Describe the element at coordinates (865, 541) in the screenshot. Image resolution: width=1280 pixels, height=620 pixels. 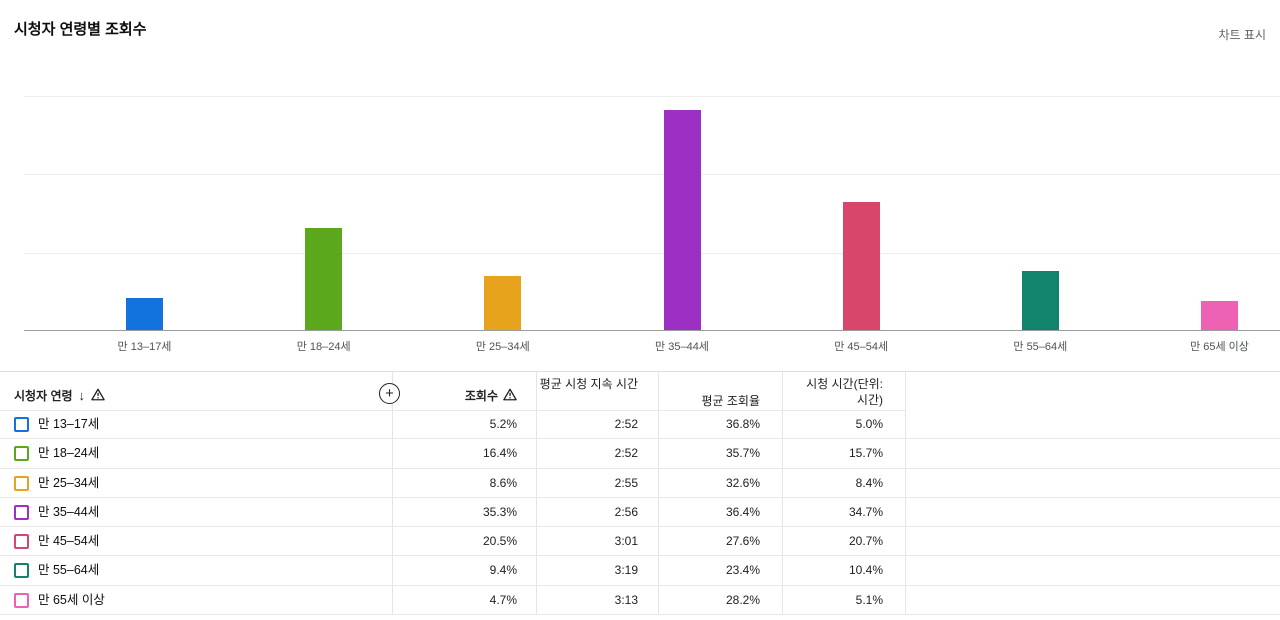
I see `watch-time-value: 20.7%` at that location.